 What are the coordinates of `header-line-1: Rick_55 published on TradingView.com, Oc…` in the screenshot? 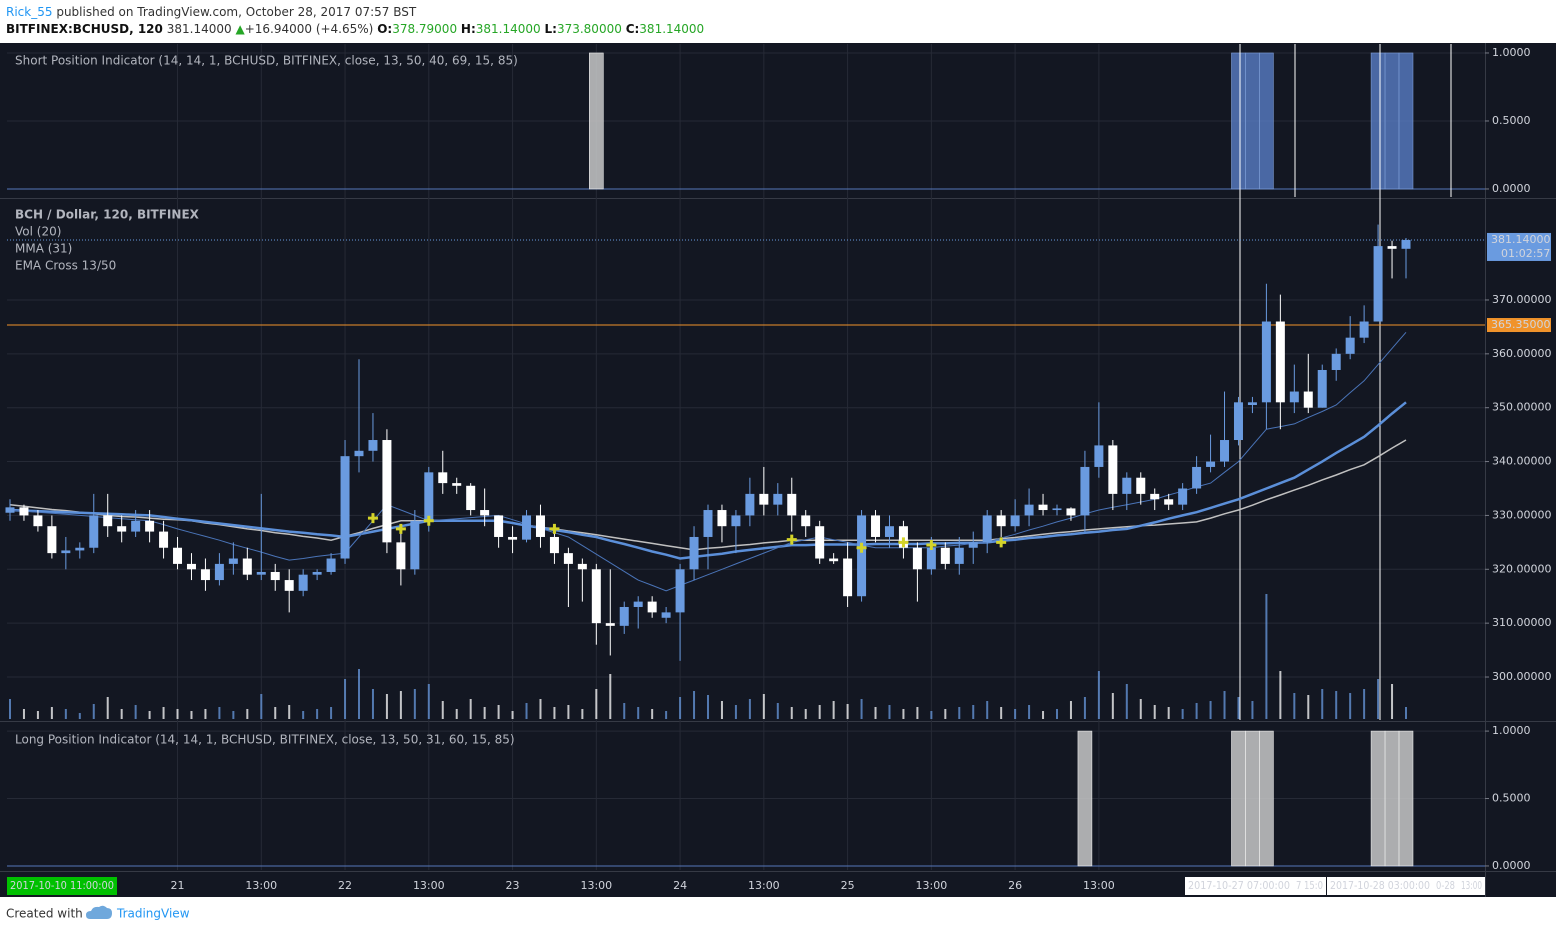 It's located at (211, 12).